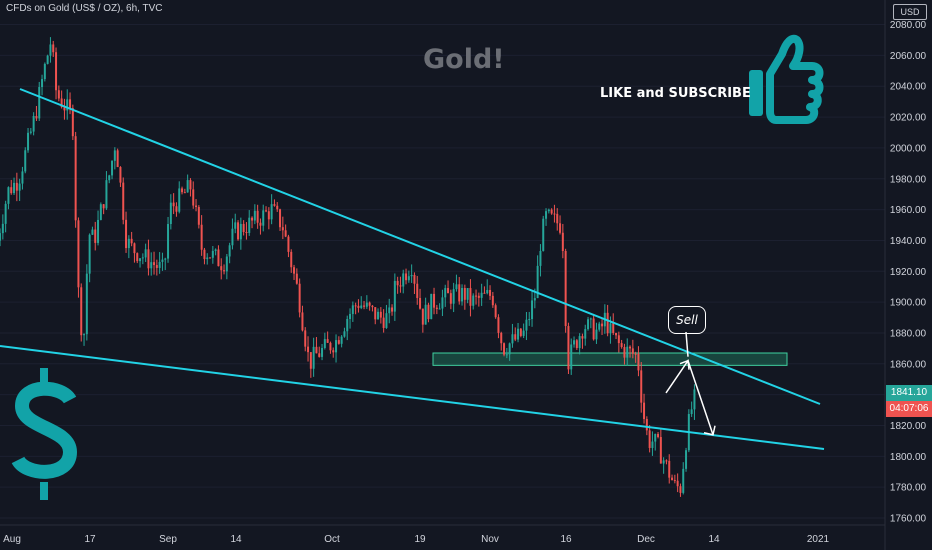 This screenshot has width=932, height=550. What do you see at coordinates (675, 93) in the screenshot?
I see `subscribe-text: LIKE and SUBSCRIBE` at bounding box center [675, 93].